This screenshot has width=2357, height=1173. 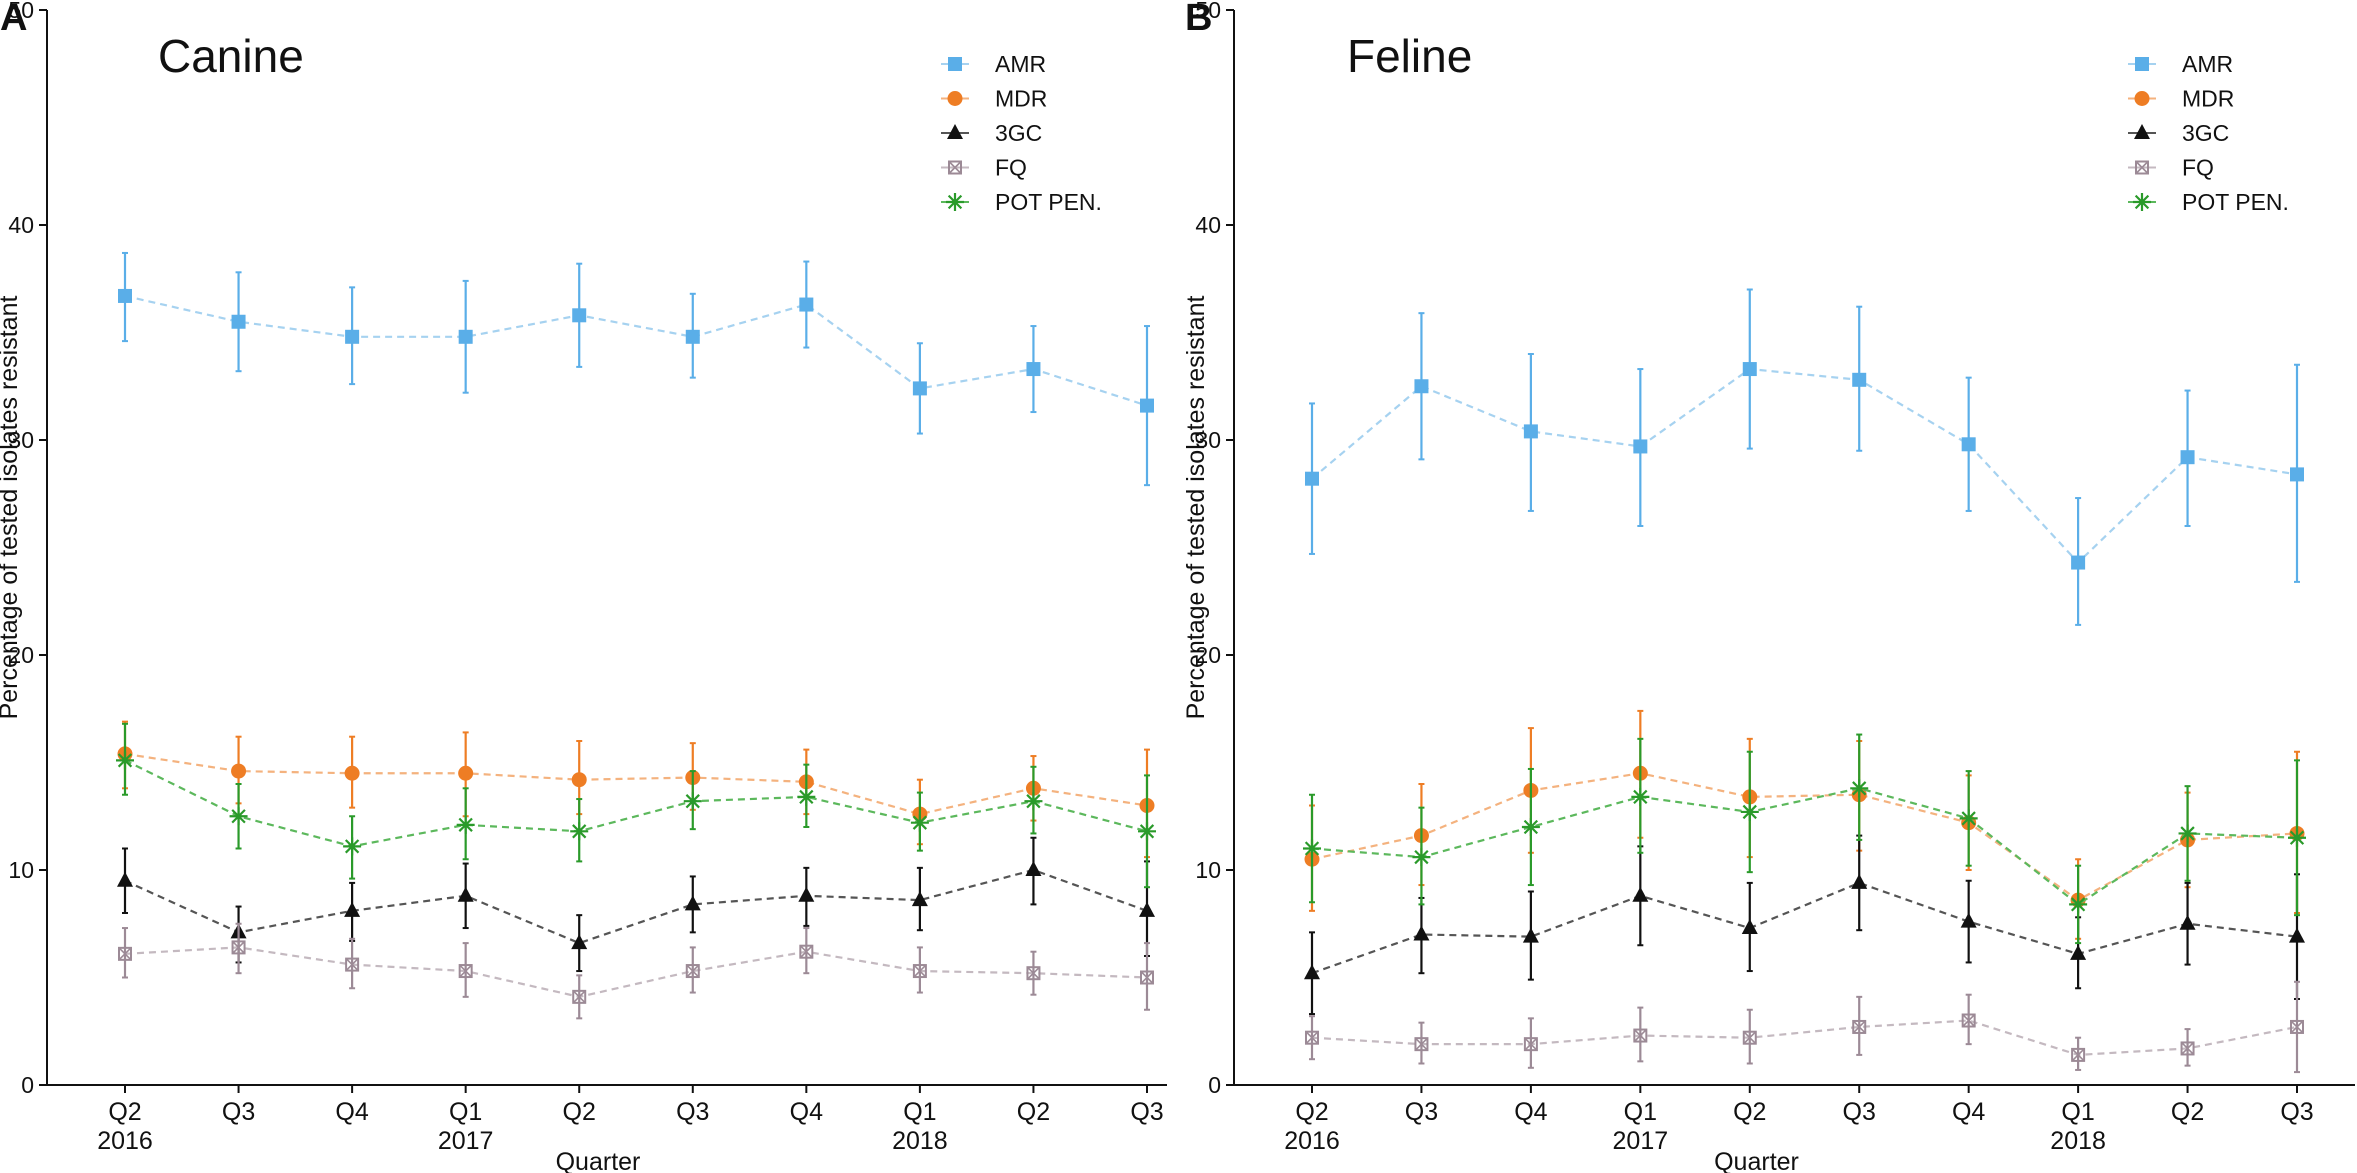 I want to click on y-tick-label: 30, so click(x=21, y=440).